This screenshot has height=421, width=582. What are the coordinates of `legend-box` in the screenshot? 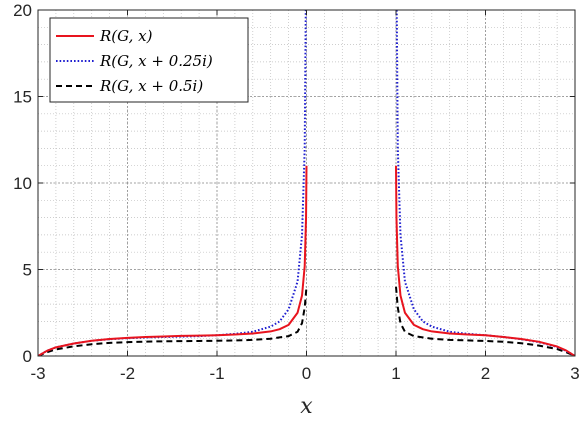 It's located at (149, 60).